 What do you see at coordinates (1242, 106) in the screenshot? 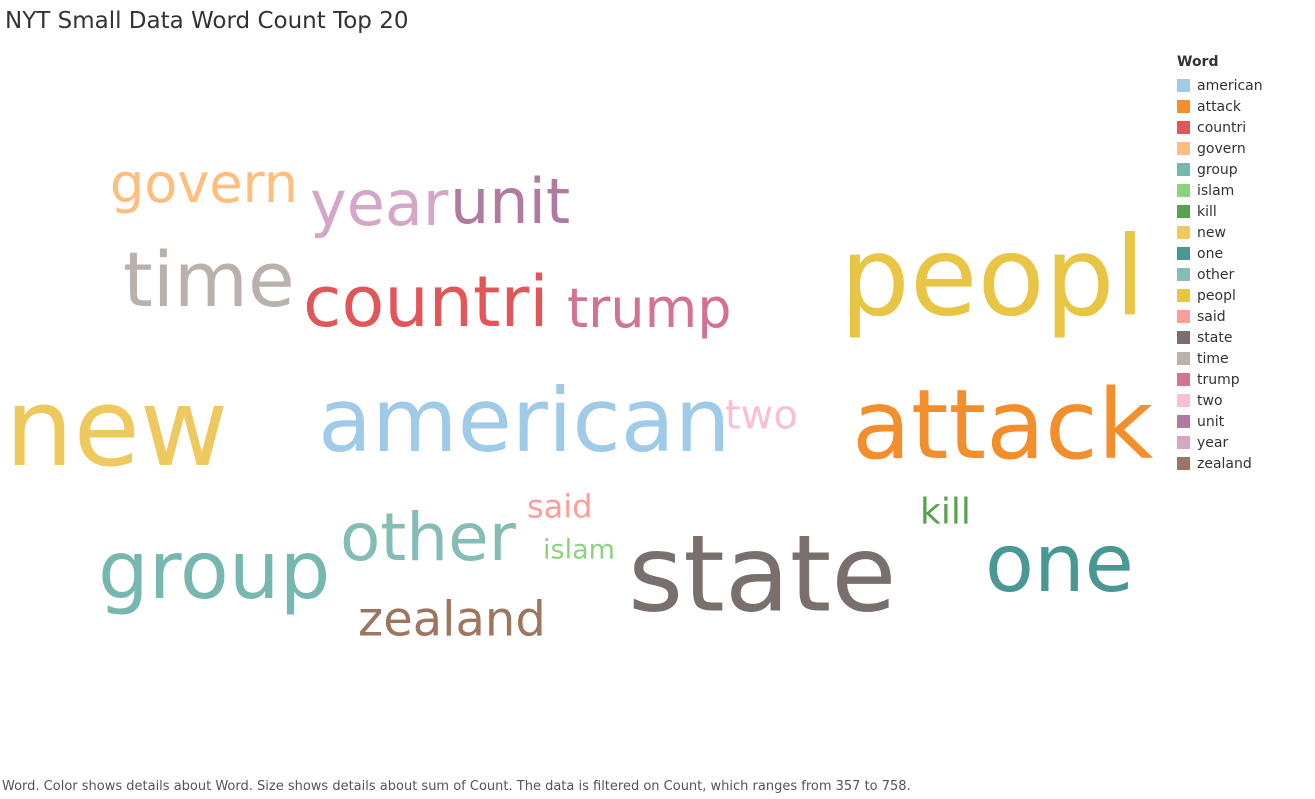
I see `legend-item-attack: attack` at bounding box center [1242, 106].